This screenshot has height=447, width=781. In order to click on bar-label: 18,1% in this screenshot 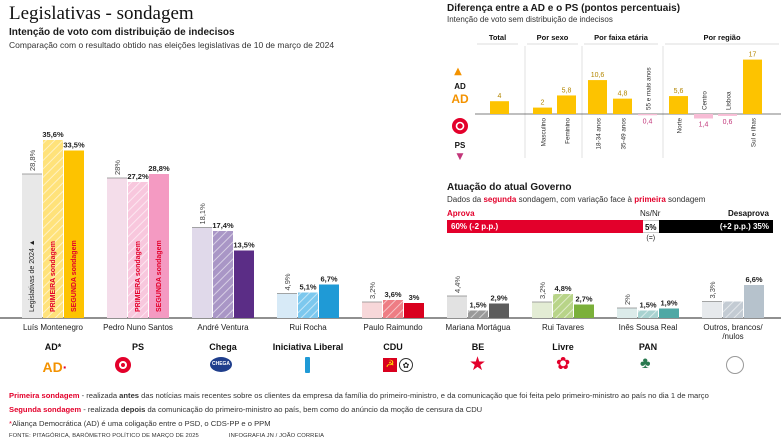, I will do `click(202, 214)`.